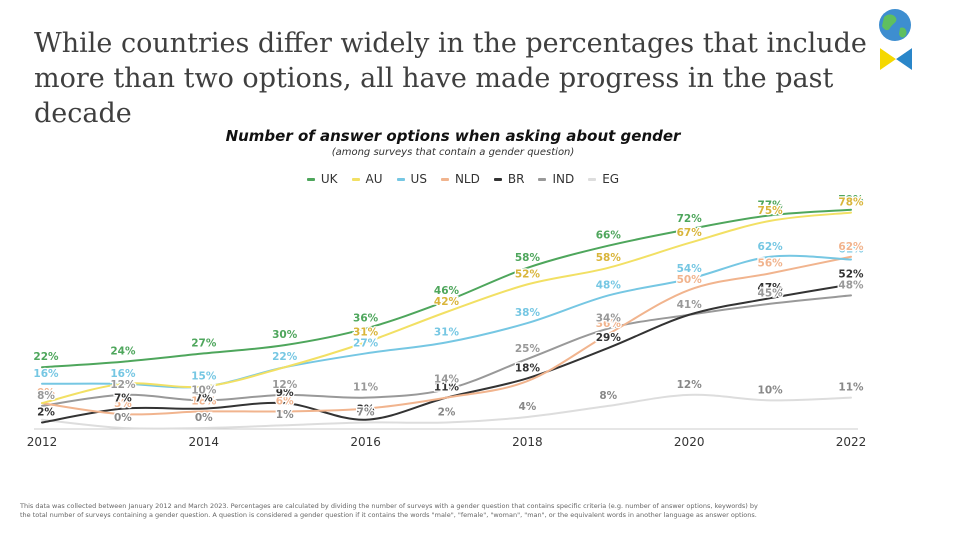 The image size is (960, 540). Describe the element at coordinates (528, 368) in the screenshot. I see `data-label-br: 18%` at that location.